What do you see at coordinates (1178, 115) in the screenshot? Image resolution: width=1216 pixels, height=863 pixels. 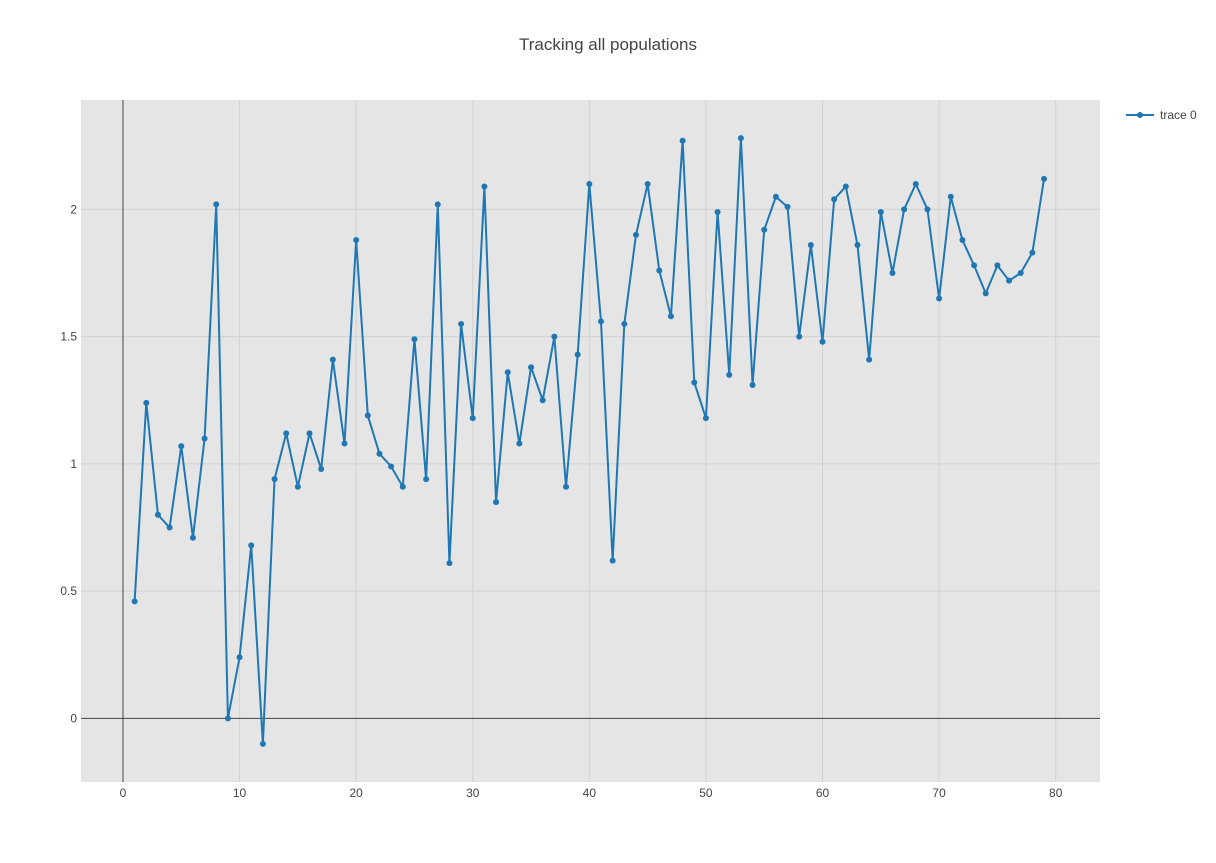 I see `legend-label-trace-0: trace 0` at bounding box center [1178, 115].